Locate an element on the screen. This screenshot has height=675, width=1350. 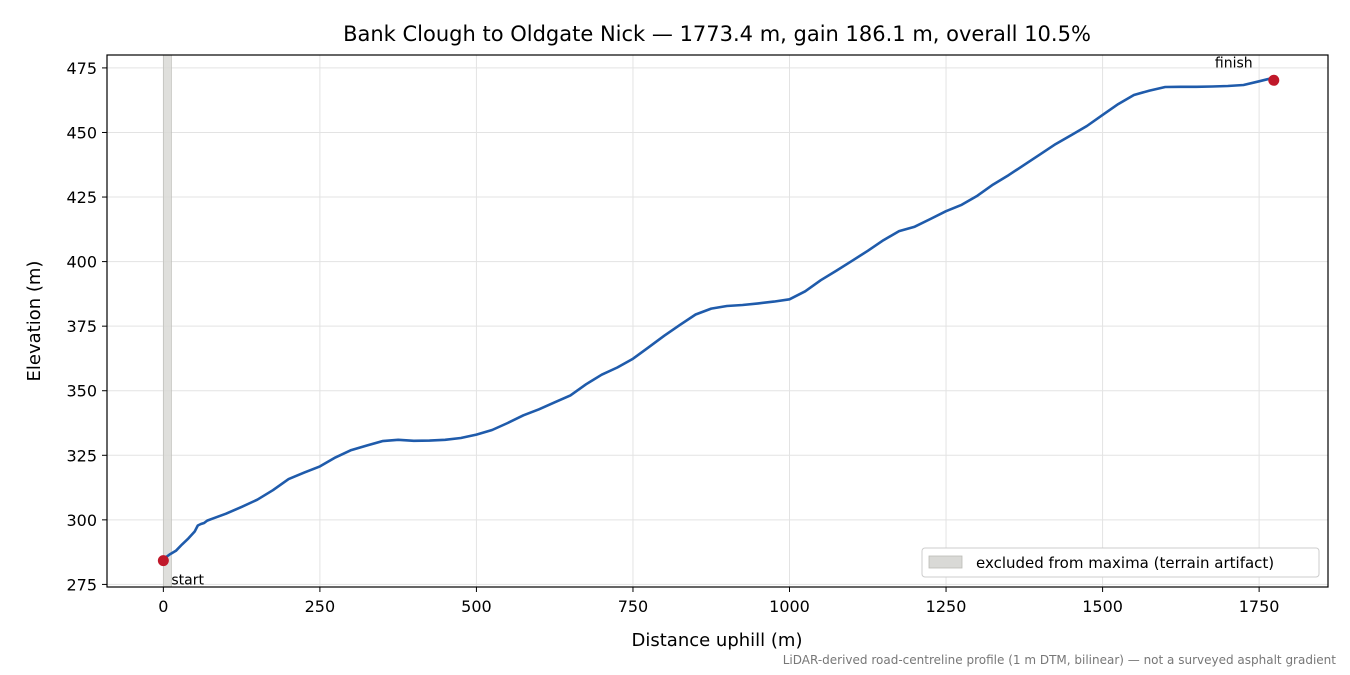
y-tick-label: 475 is located at coordinates (81, 68).